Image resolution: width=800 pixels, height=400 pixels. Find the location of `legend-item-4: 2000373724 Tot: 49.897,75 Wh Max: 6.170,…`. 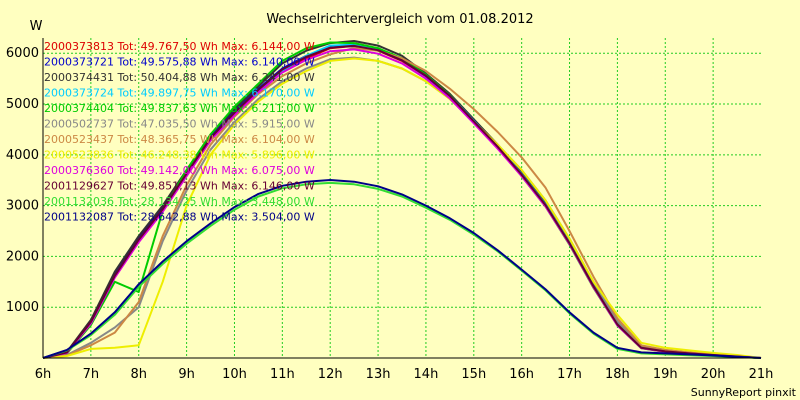

legend-item-4: 2000373724 Tot: 49.897,75 Wh Max: 6.170,… is located at coordinates (179, 93).